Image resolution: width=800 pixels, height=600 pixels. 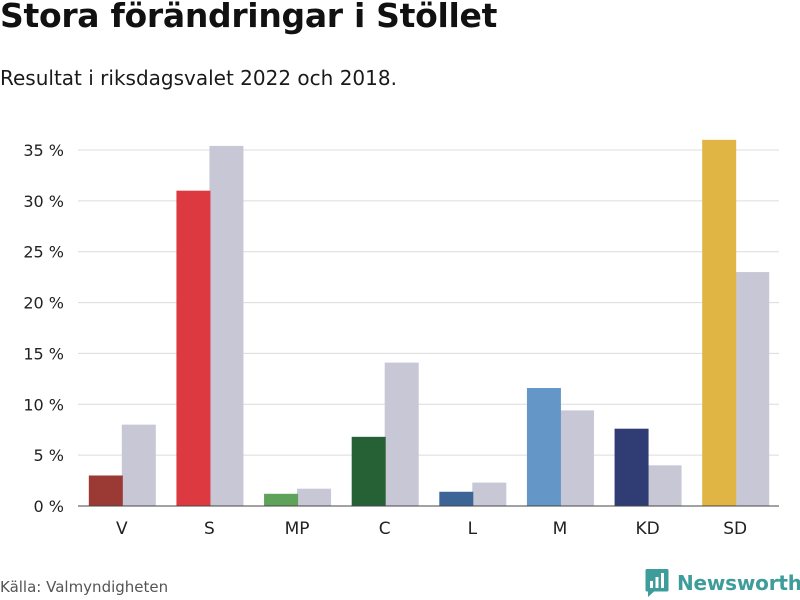 What do you see at coordinates (281, 499) in the screenshot?
I see `bar-series1-mp` at bounding box center [281, 499].